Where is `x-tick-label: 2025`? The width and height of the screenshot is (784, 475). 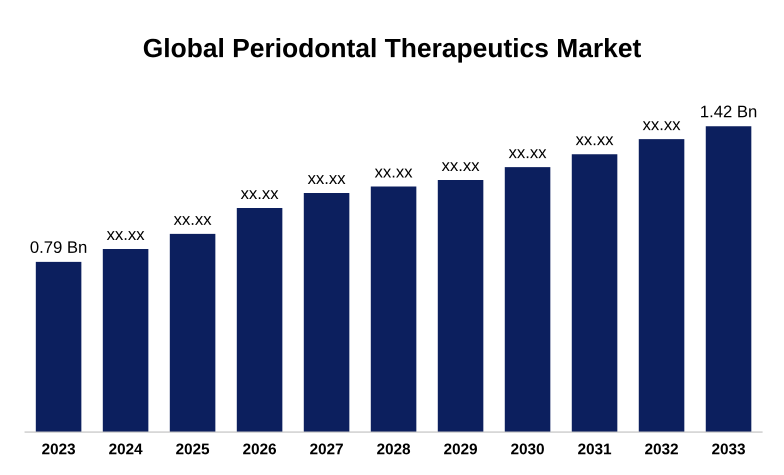 x-tick-label: 2025 is located at coordinates (193, 449).